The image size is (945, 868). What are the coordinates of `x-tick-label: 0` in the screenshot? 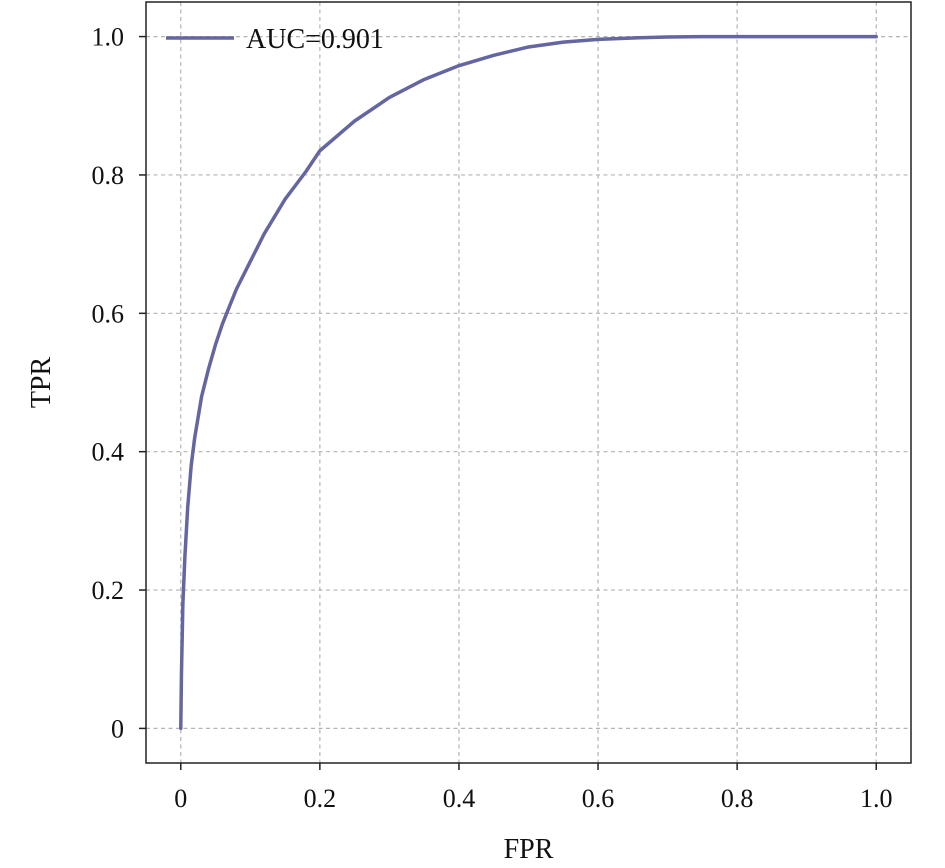 It's located at (180, 798).